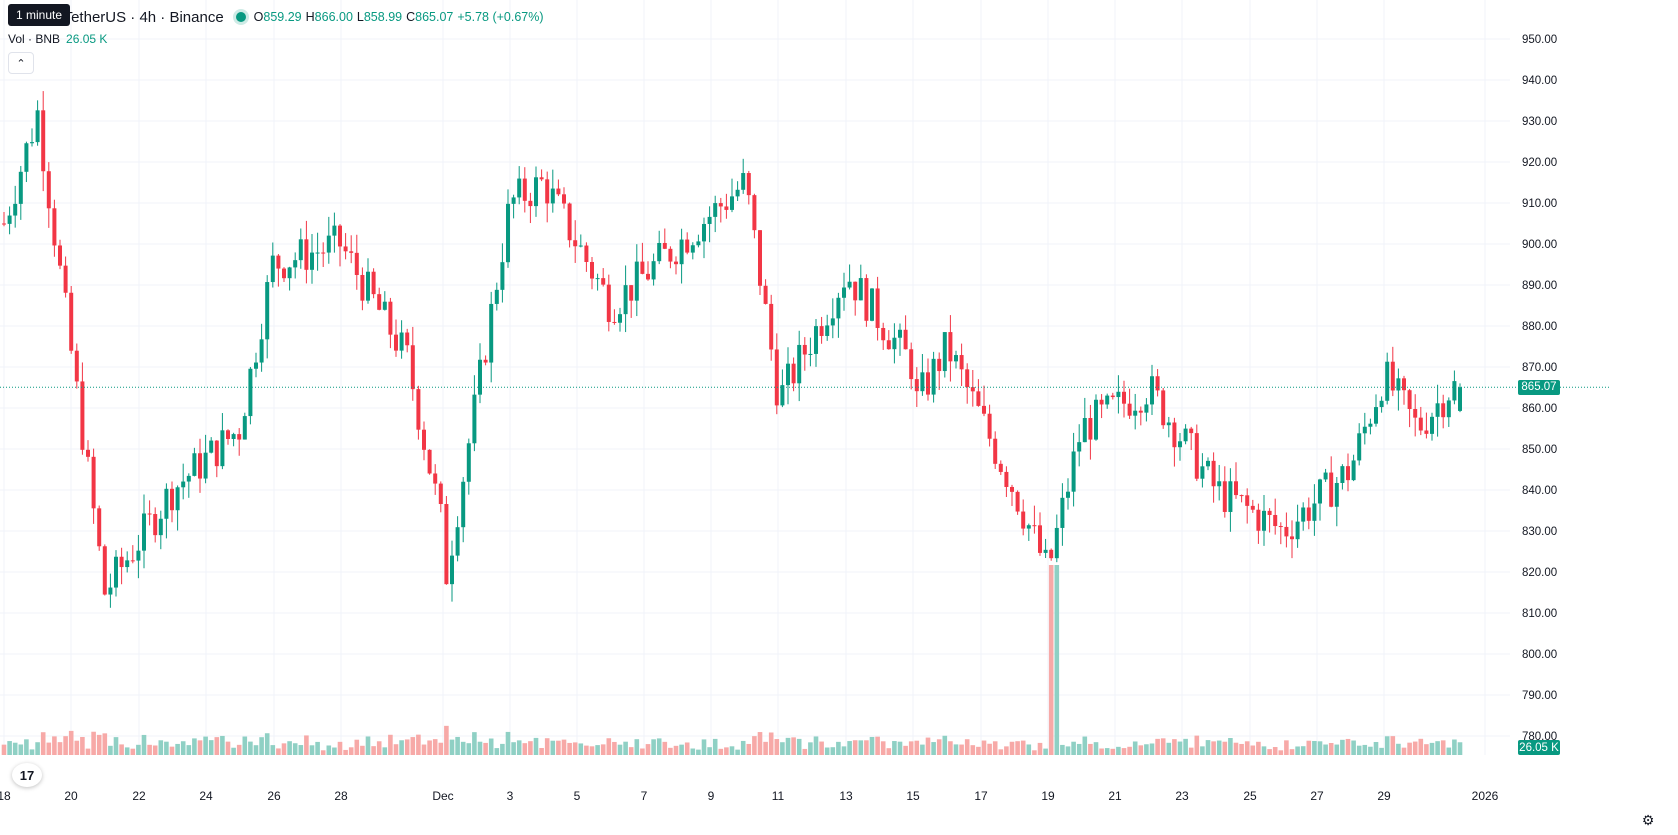 The image size is (1678, 835). I want to click on tradingview-logo-icon: 17, so click(27, 775).